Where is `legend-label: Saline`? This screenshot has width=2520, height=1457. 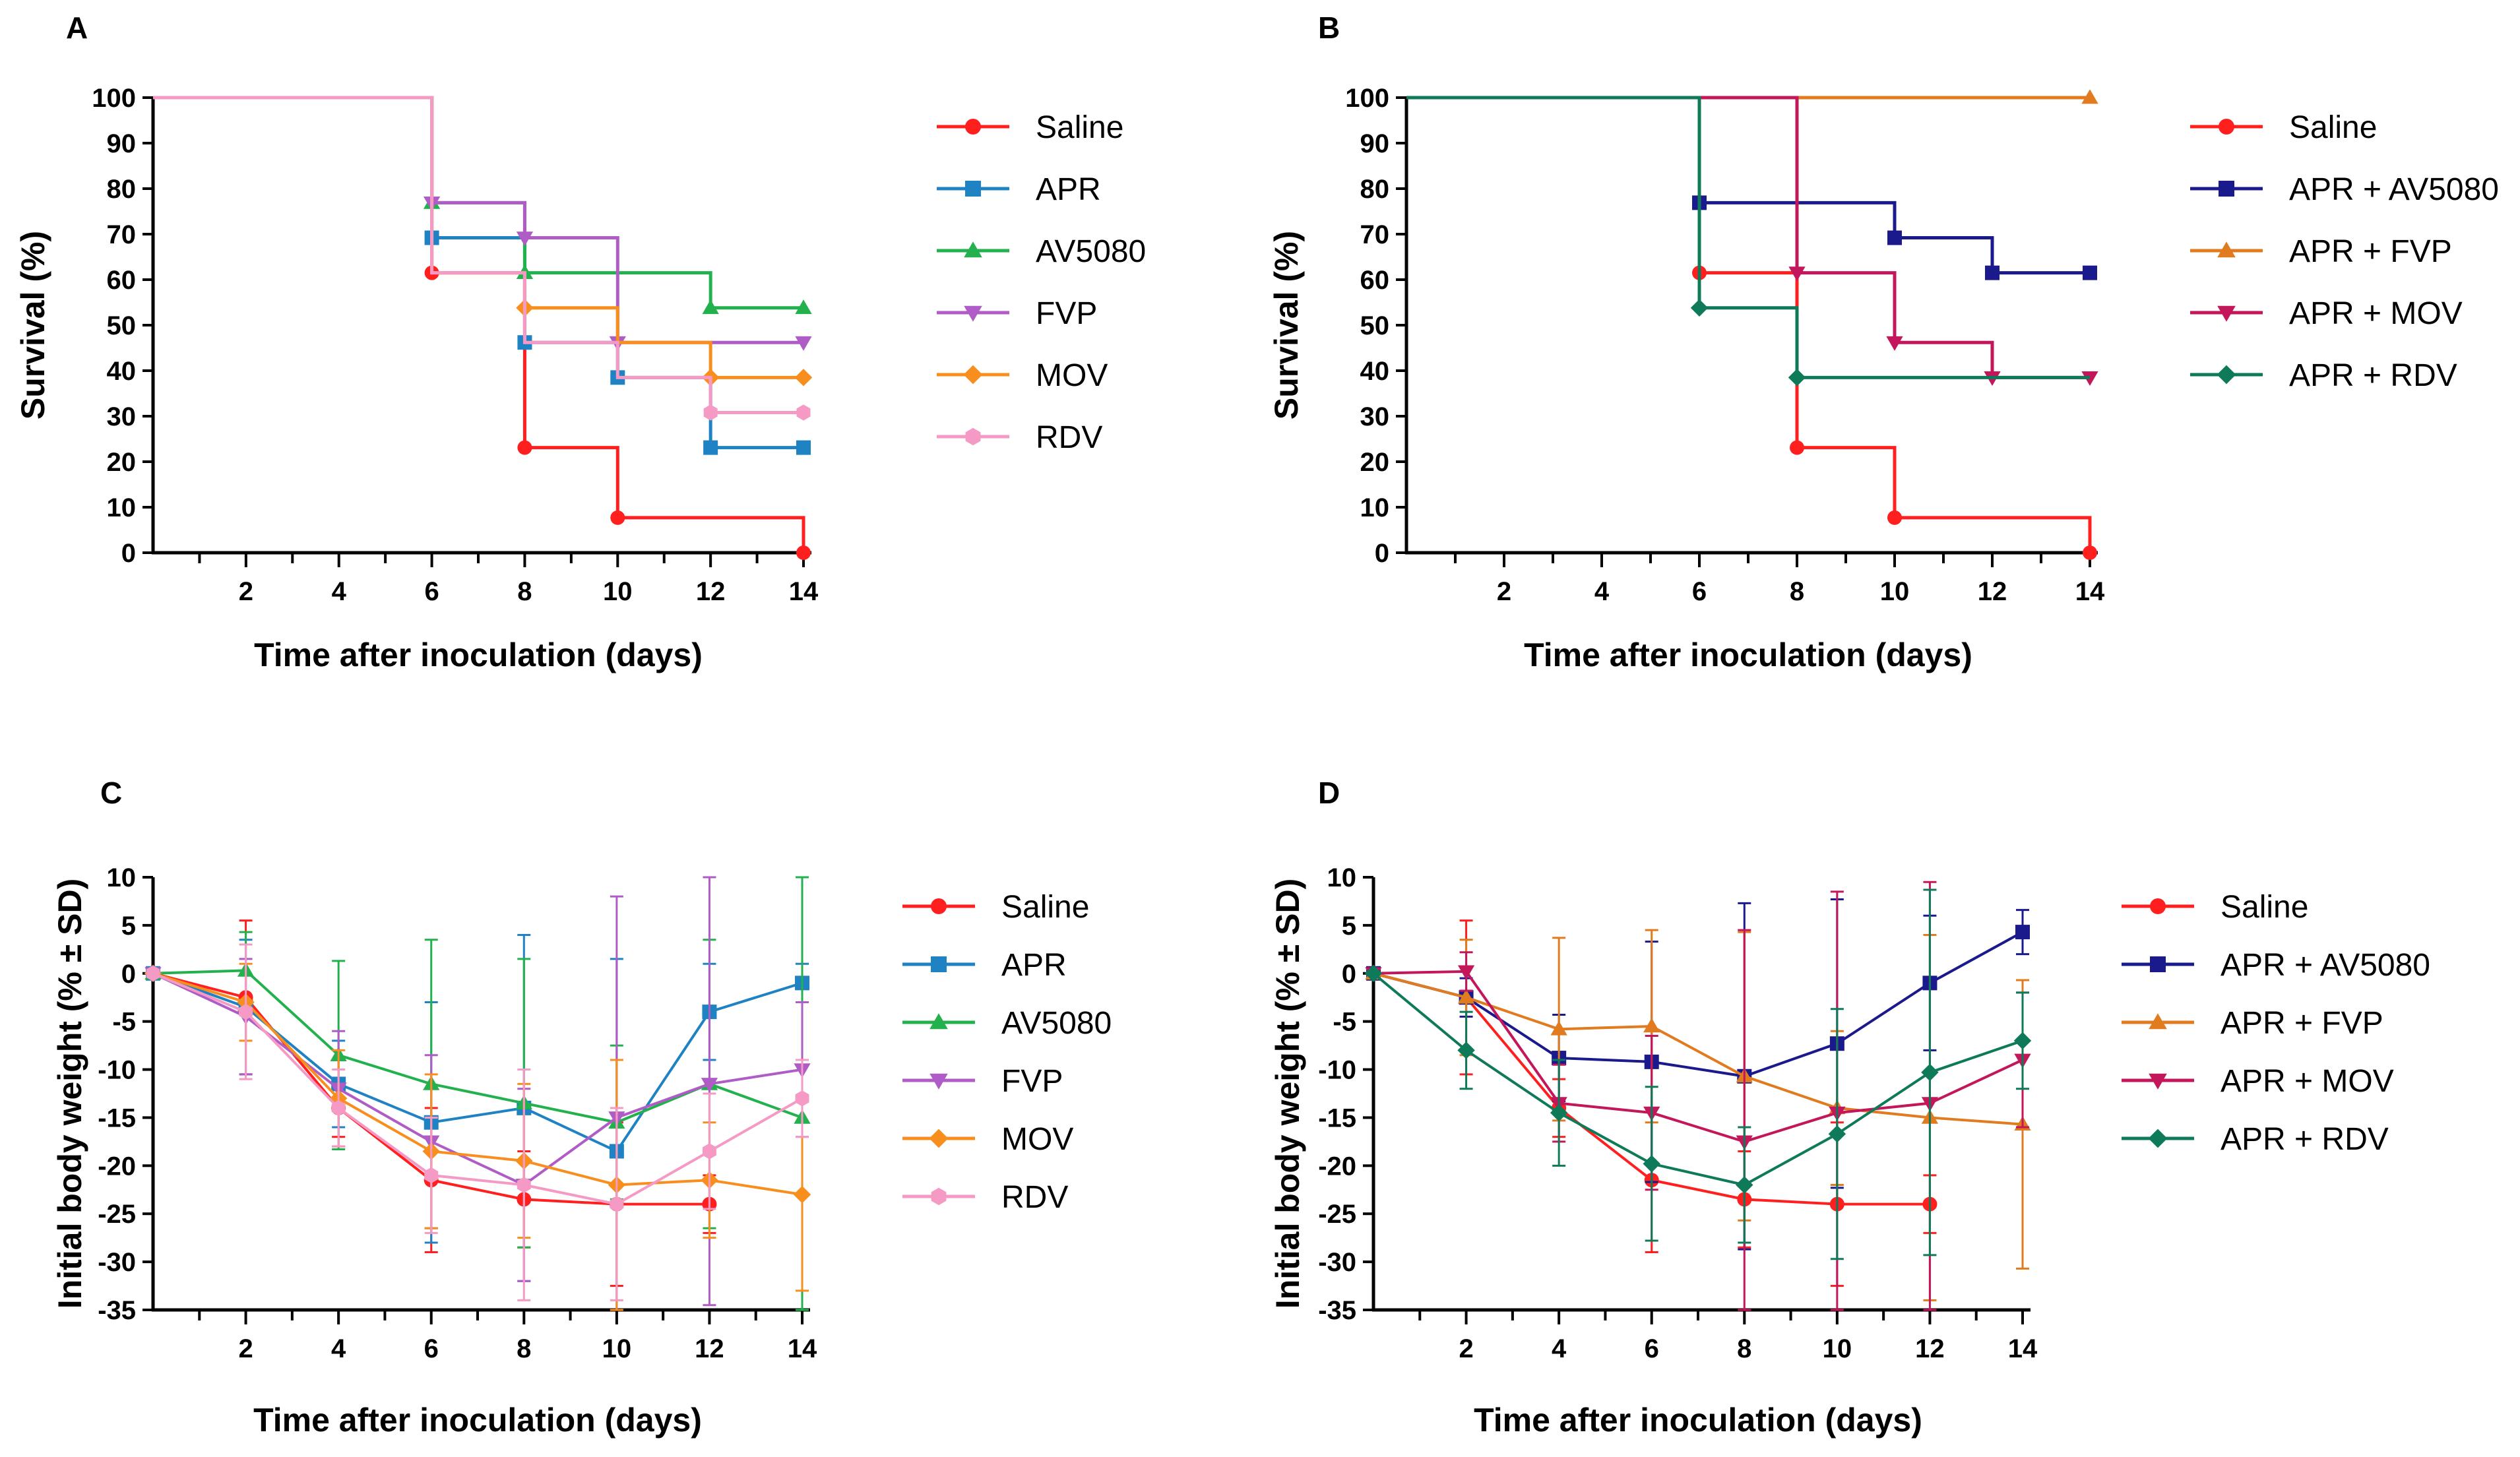
legend-label: Saline is located at coordinates (1079, 127).